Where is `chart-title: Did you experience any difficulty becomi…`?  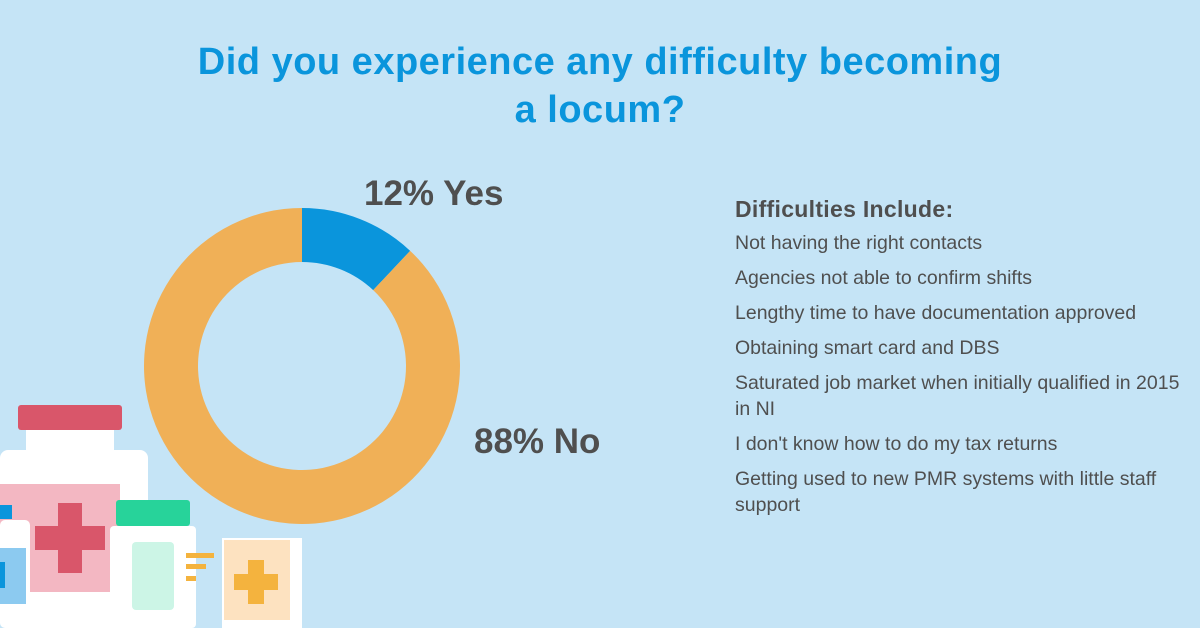
chart-title: Did you experience any difficulty becomi… is located at coordinates (600, 86).